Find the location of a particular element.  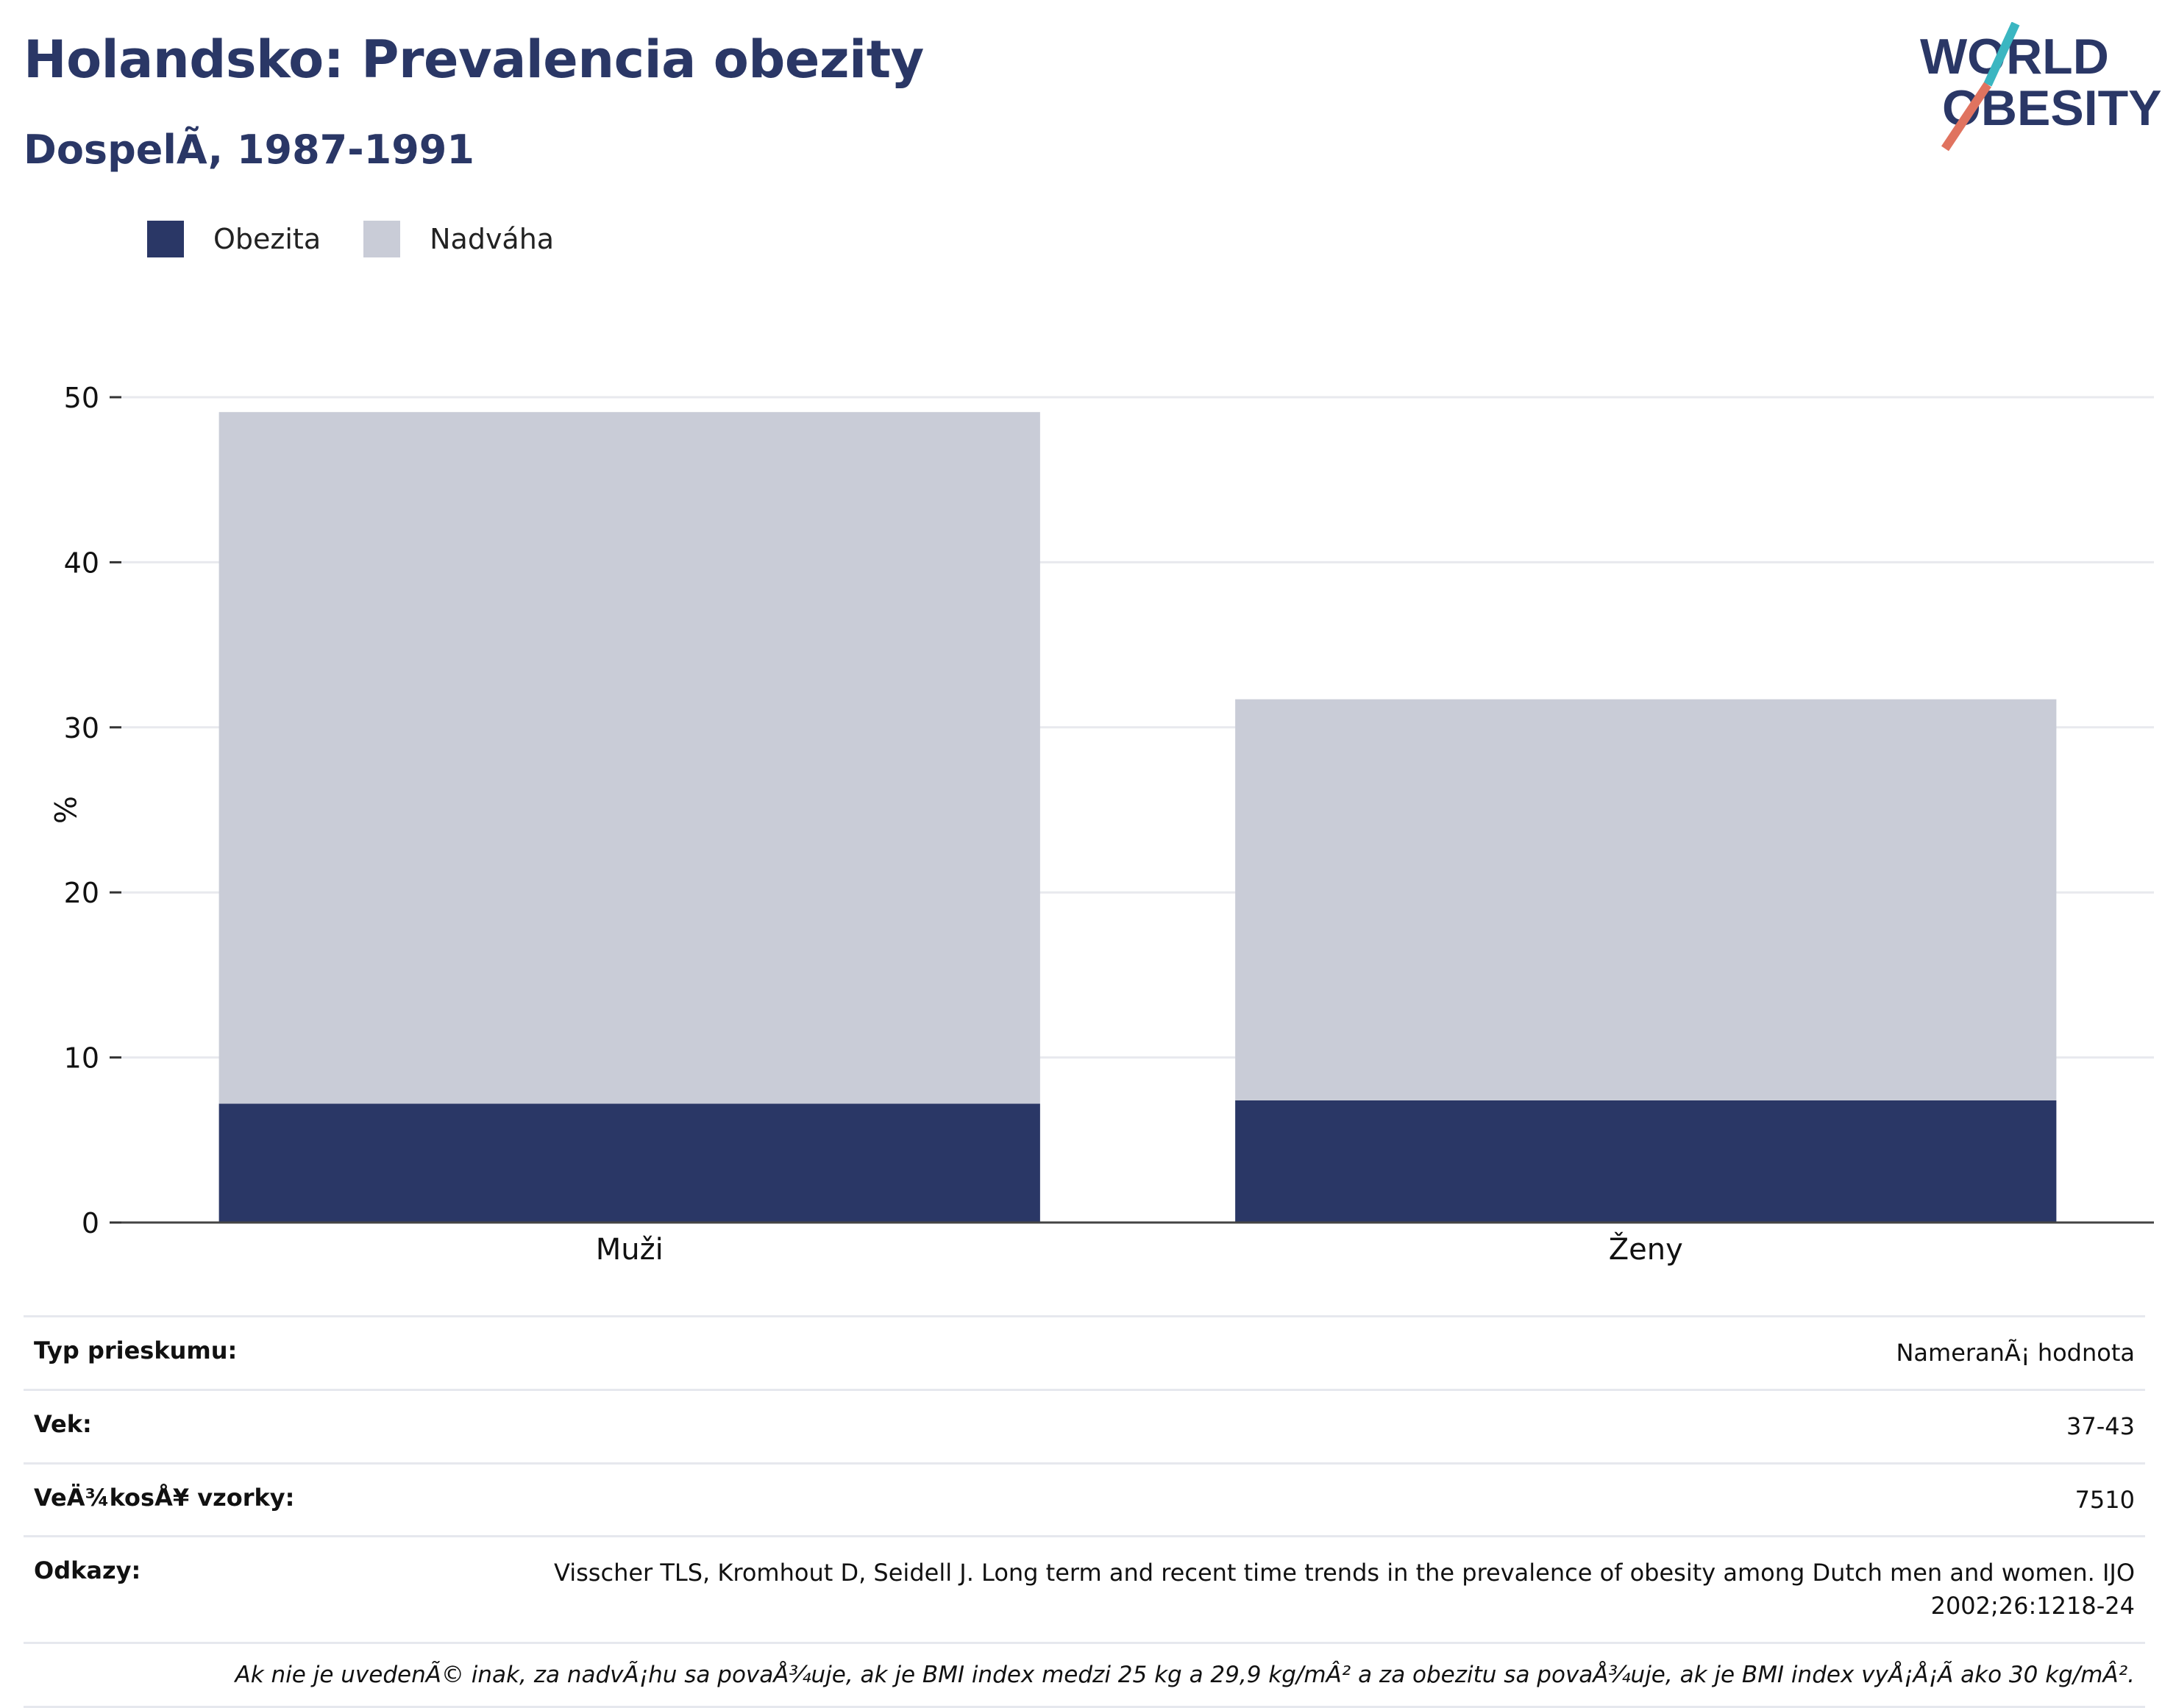

legend-item-obezita: Obezita is located at coordinates (234, 239).